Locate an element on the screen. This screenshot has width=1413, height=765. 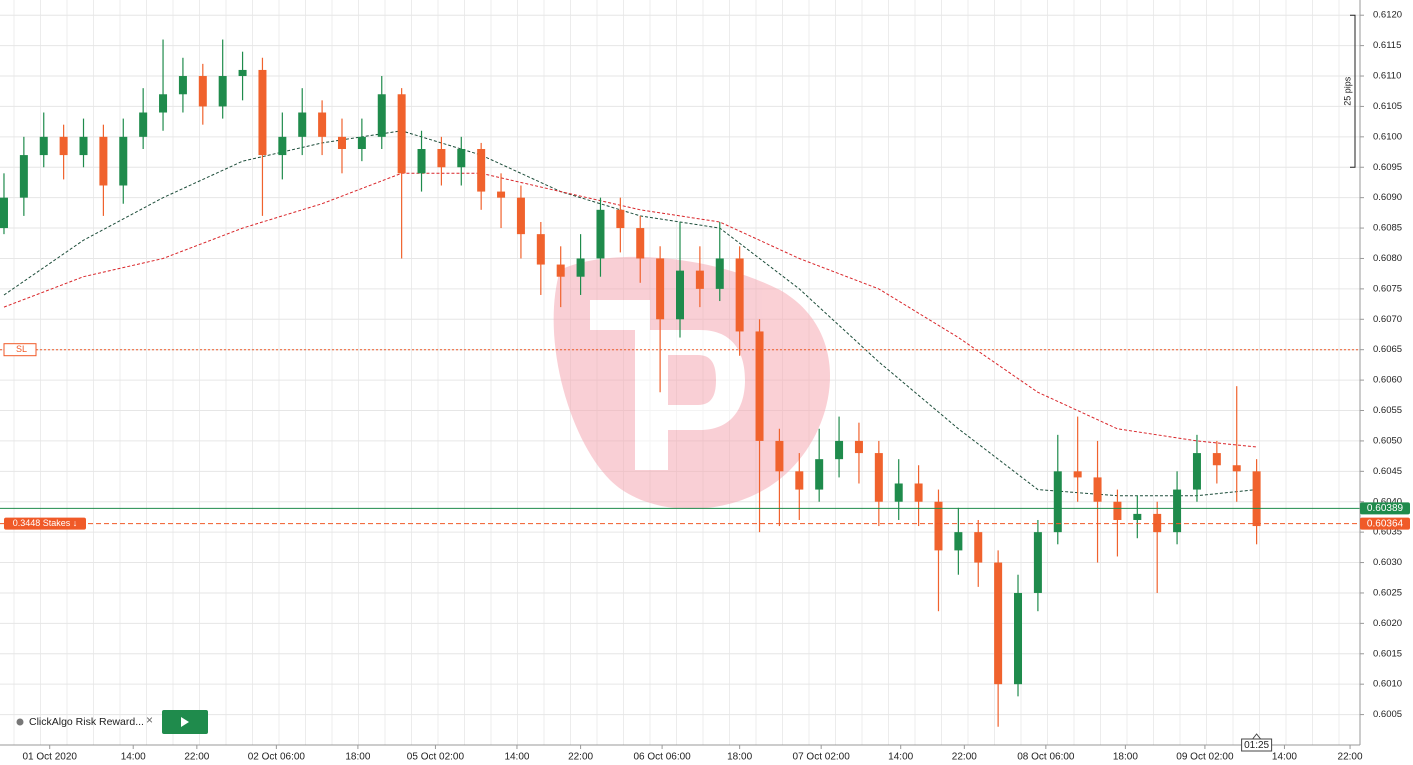
y-tick-label: 0.6045 is located at coordinates (1387, 471).